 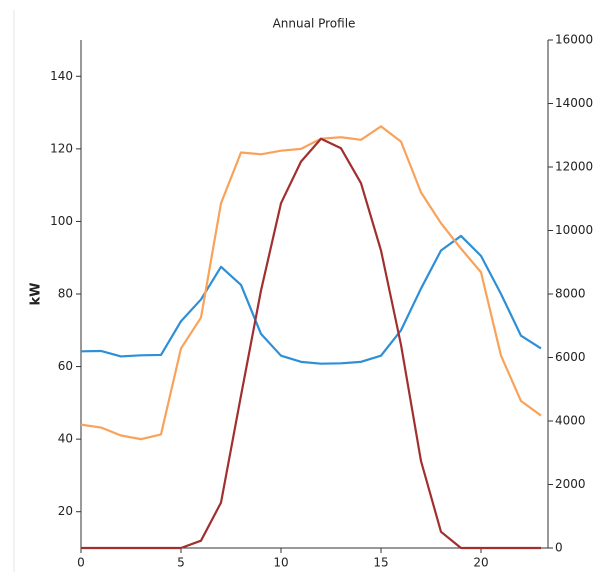 What do you see at coordinates (65, 366) in the screenshot?
I see `y-tick-label: 60` at bounding box center [65, 366].